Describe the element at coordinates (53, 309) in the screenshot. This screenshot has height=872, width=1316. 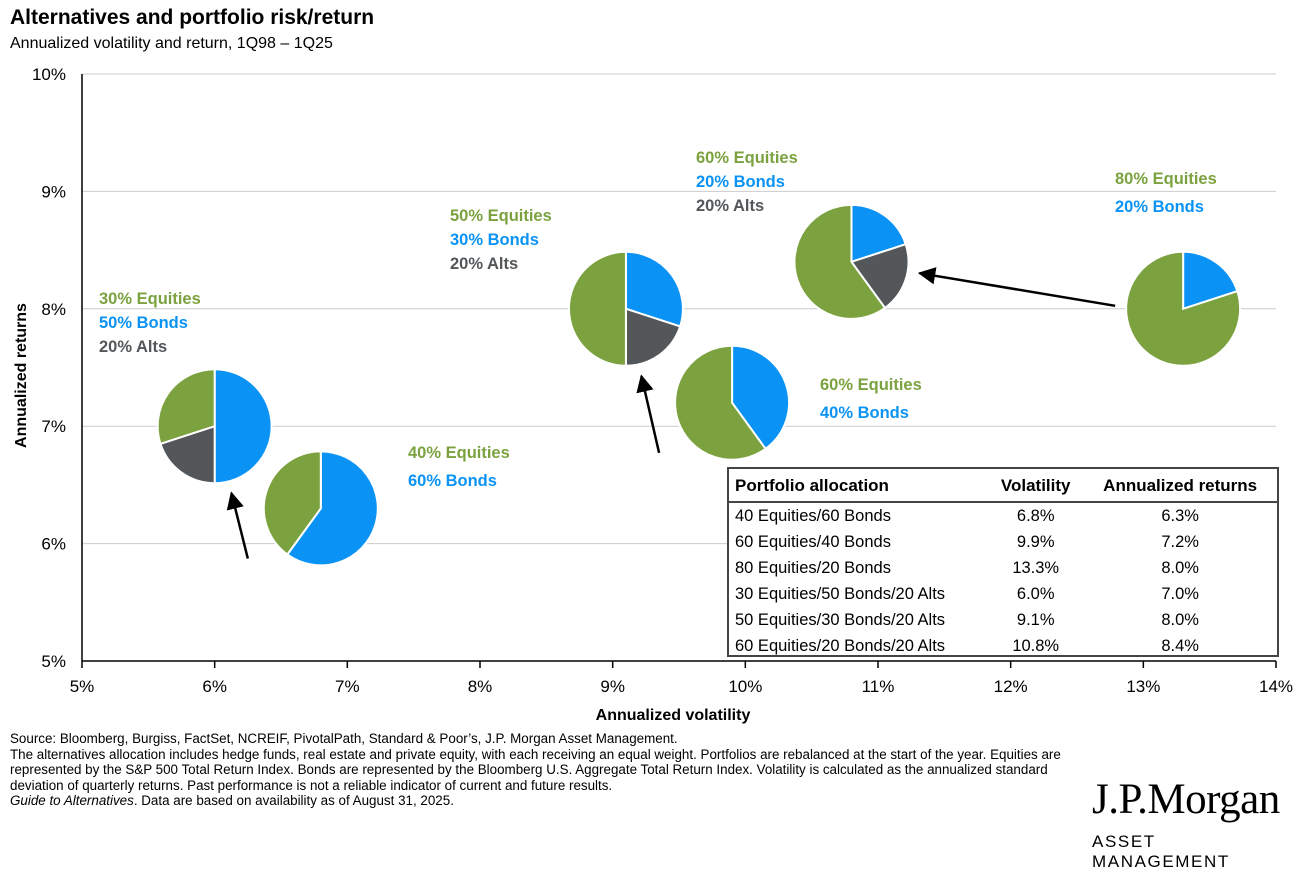
I see `y-tick-label: 8%` at that location.